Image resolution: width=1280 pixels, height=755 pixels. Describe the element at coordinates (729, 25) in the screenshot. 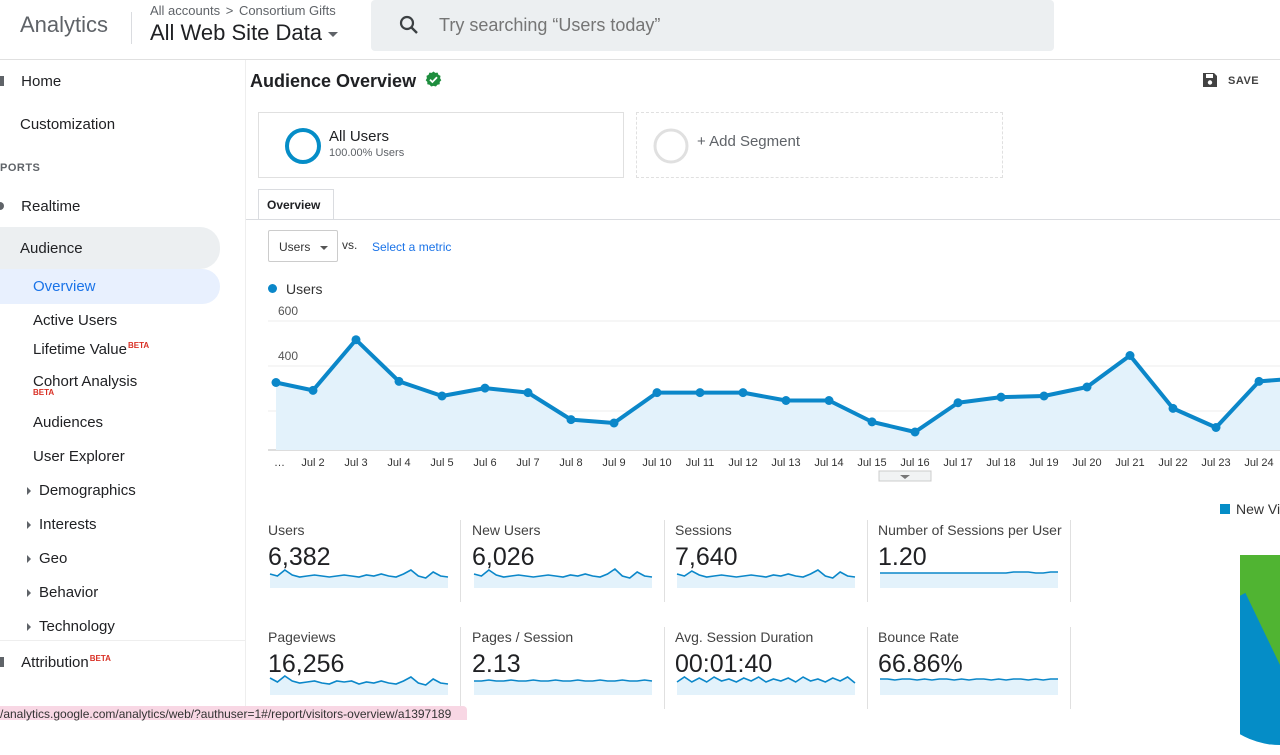

I see `search-input` at that location.